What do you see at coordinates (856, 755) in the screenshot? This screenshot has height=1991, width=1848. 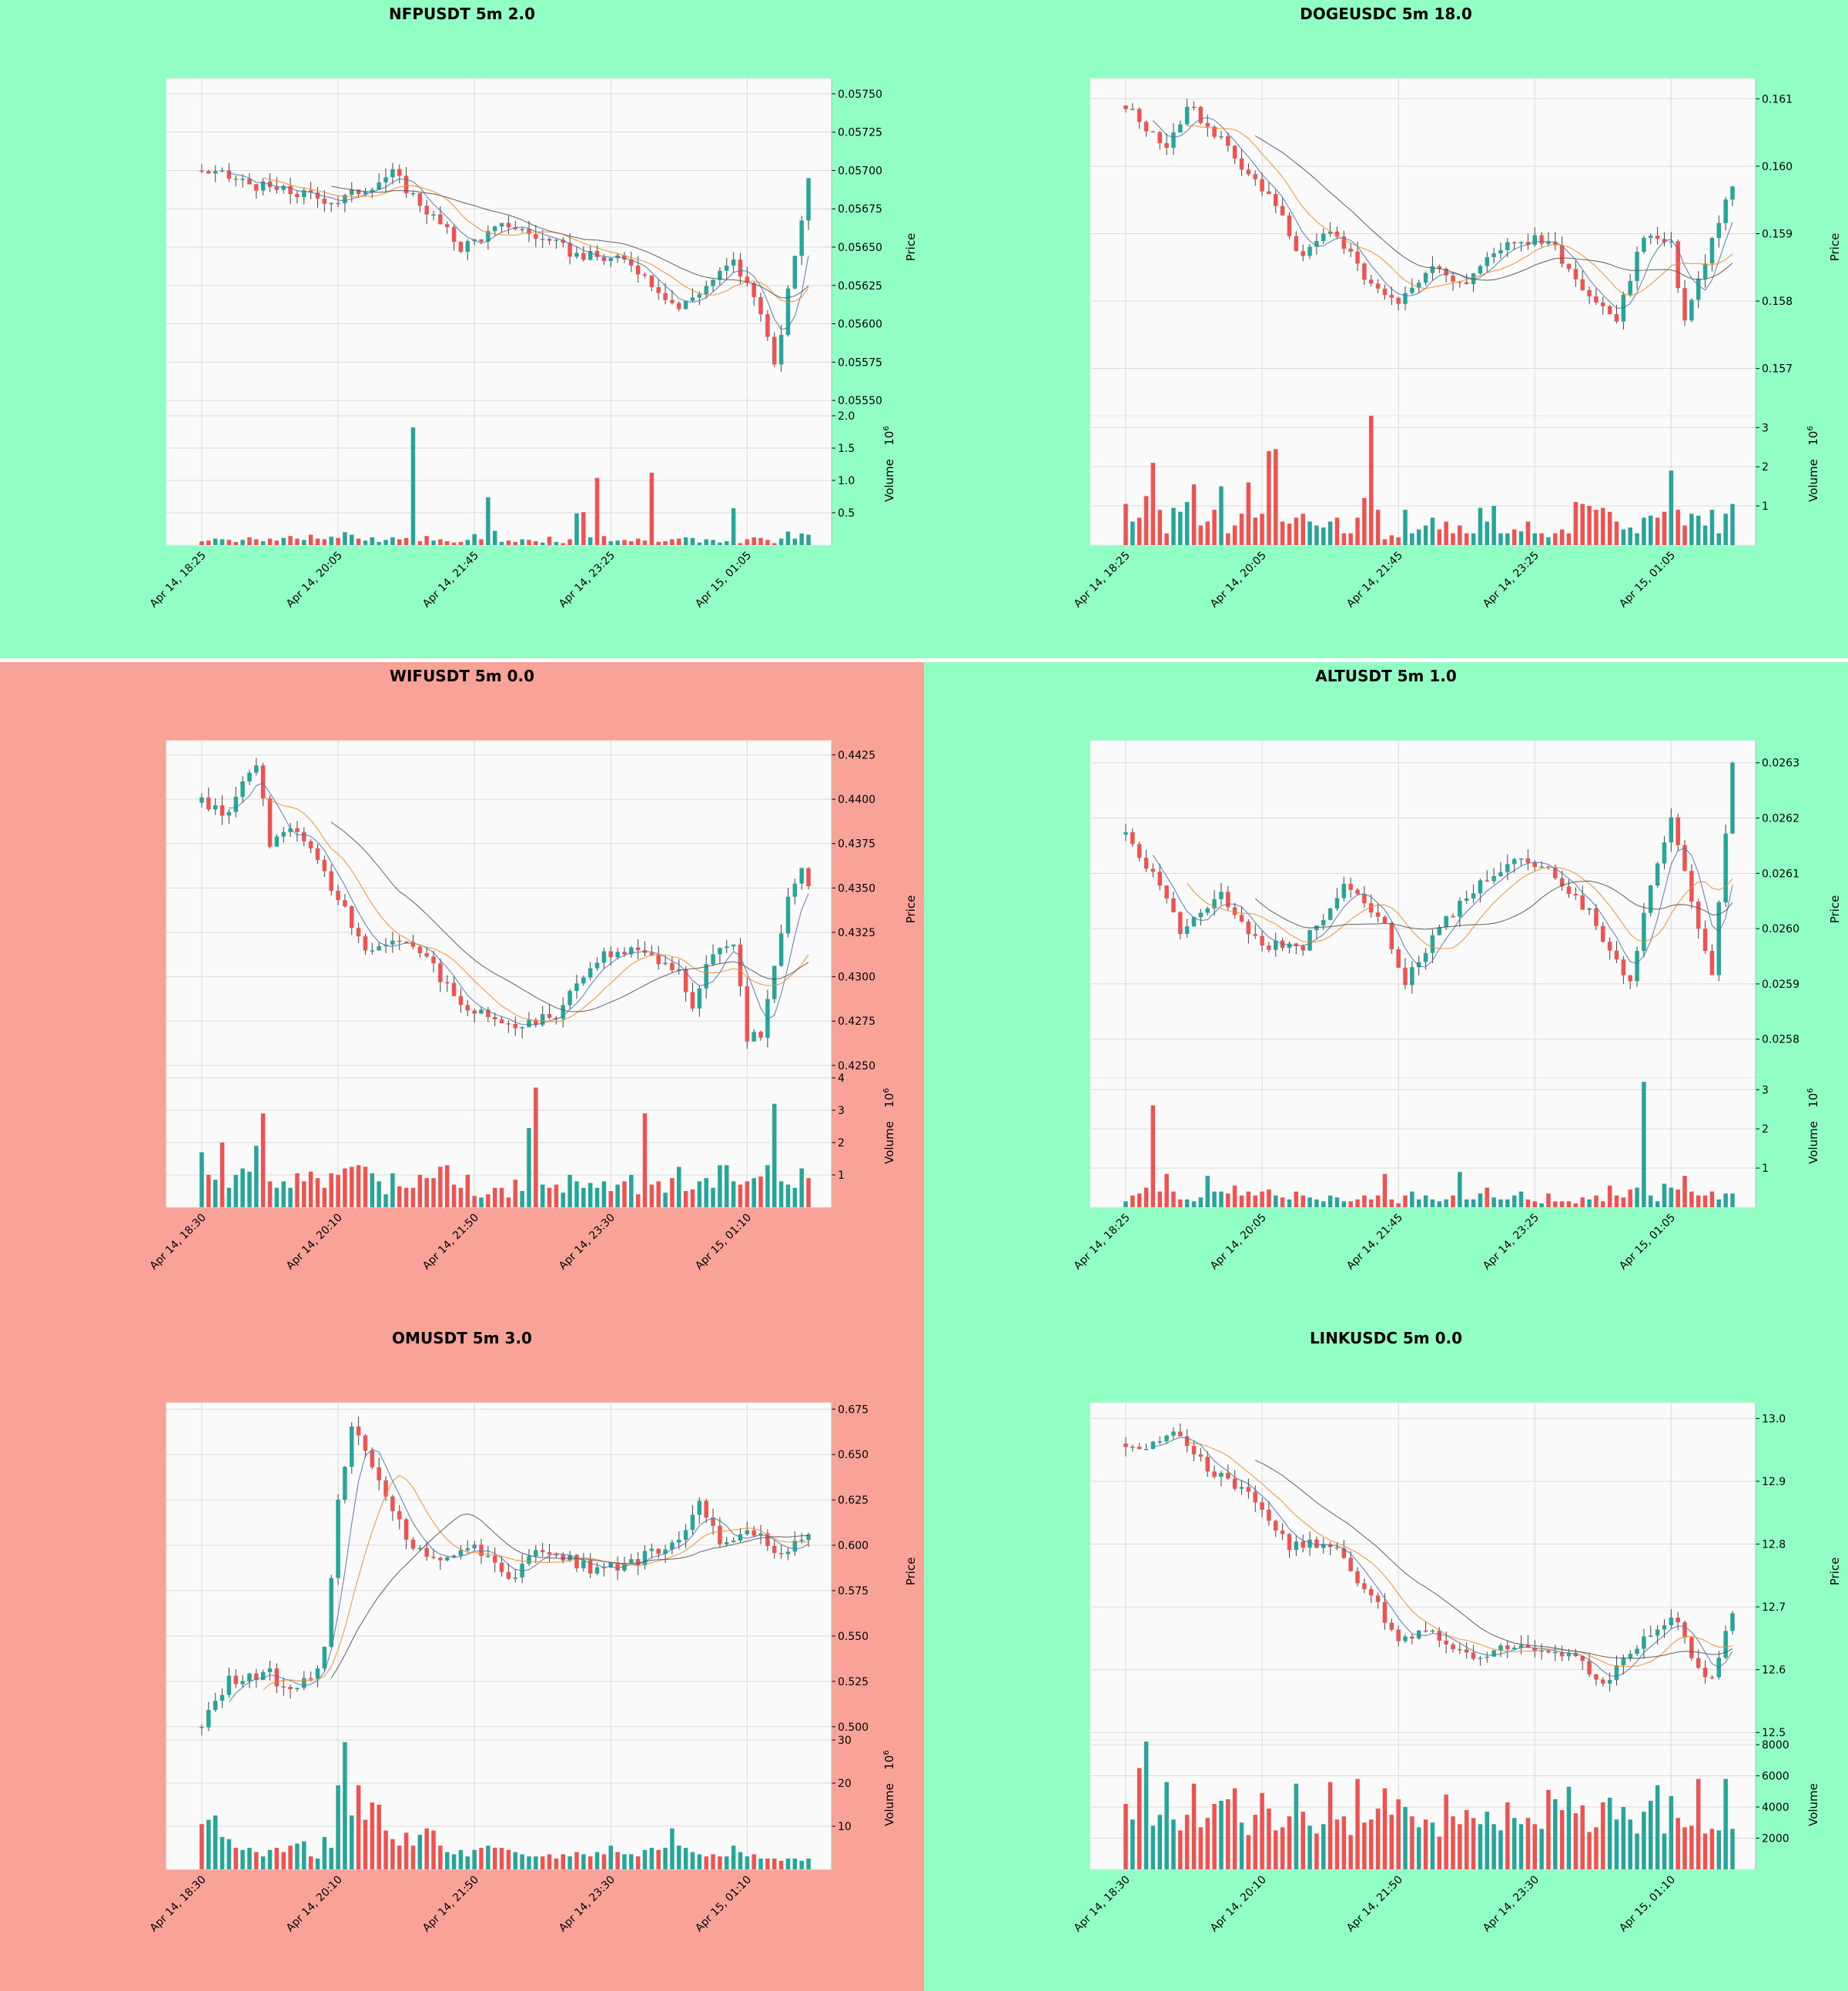 I see `y-tick-label: 0.4425` at bounding box center [856, 755].